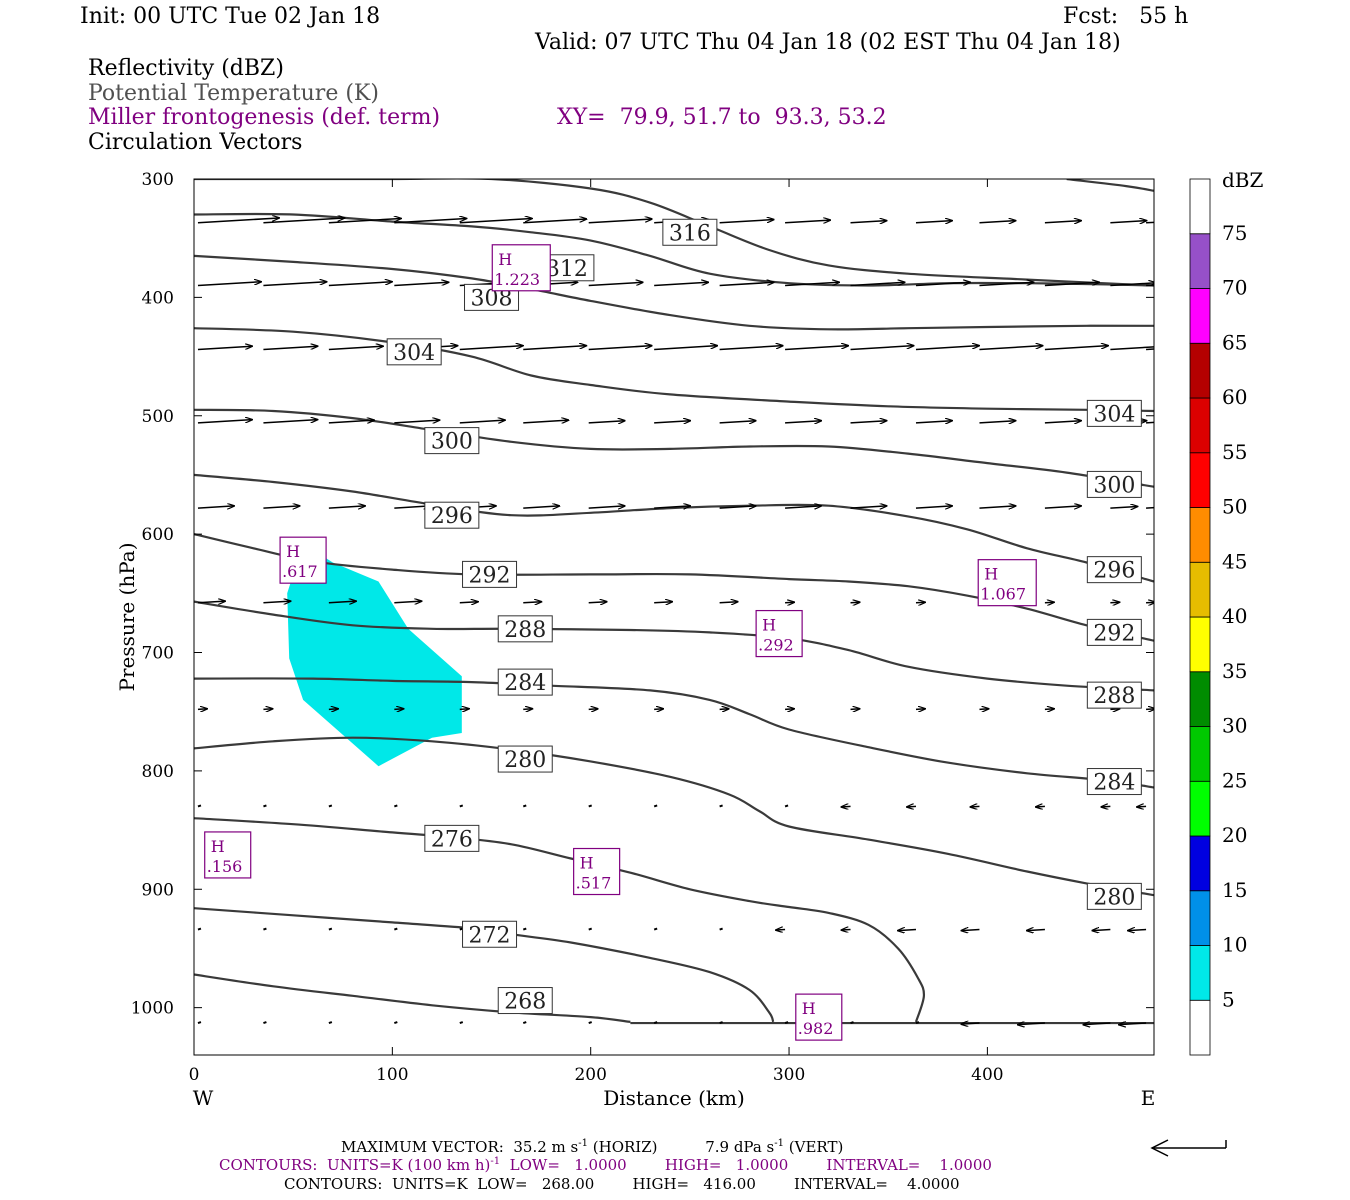  Describe the element at coordinates (1234, 507) in the screenshot. I see `colorbar-level-50: 50` at that location.